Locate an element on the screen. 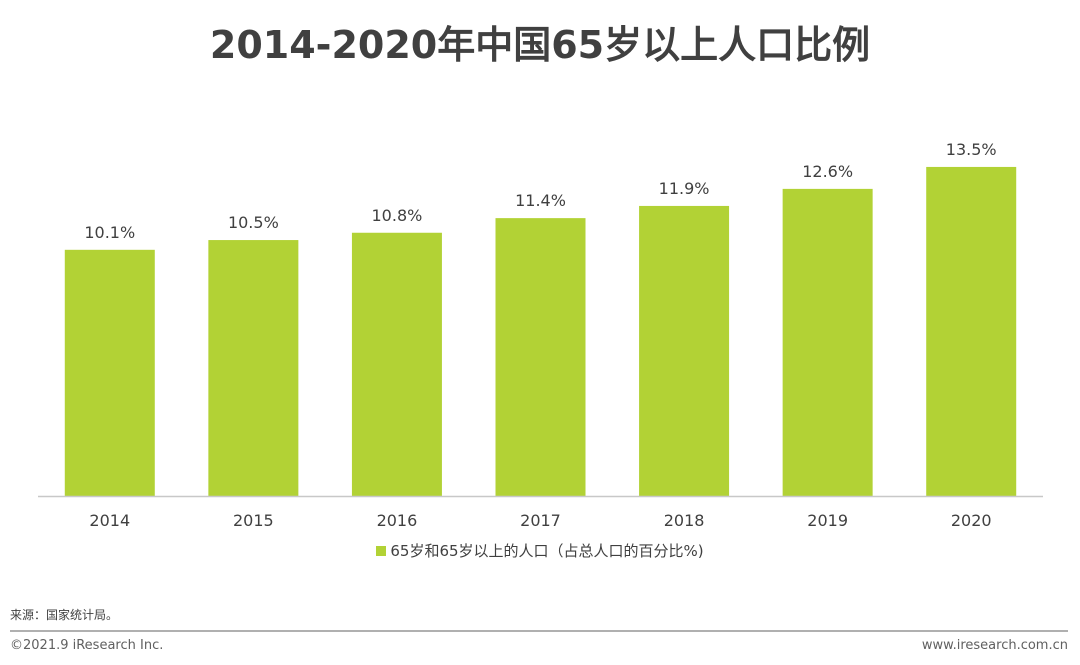  bar-2016 is located at coordinates (396, 364).